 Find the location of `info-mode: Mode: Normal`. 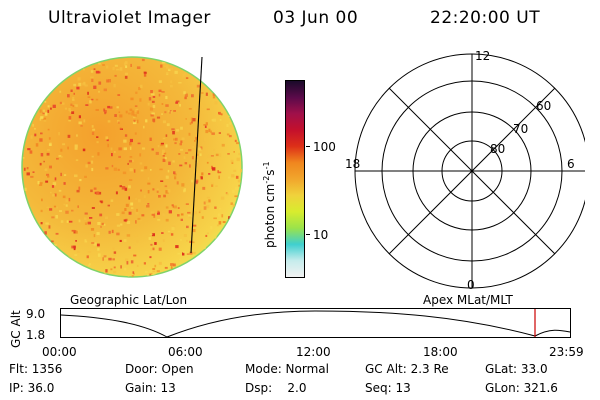

info-mode: Mode: Normal is located at coordinates (287, 369).